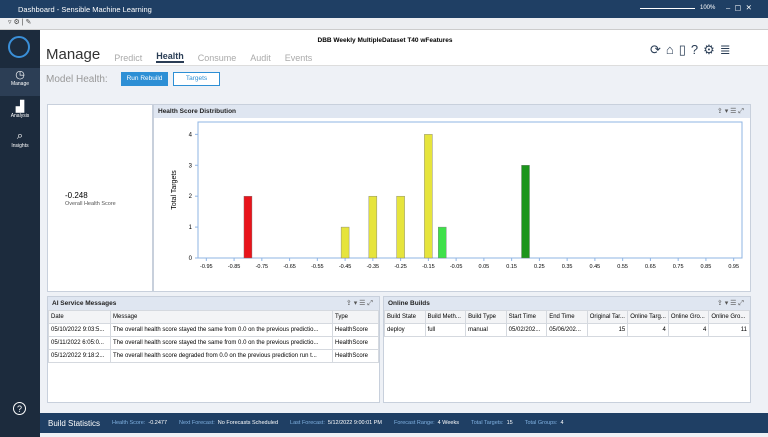 This screenshot has height=437, width=768. I want to click on cell: deploy, so click(405, 330).